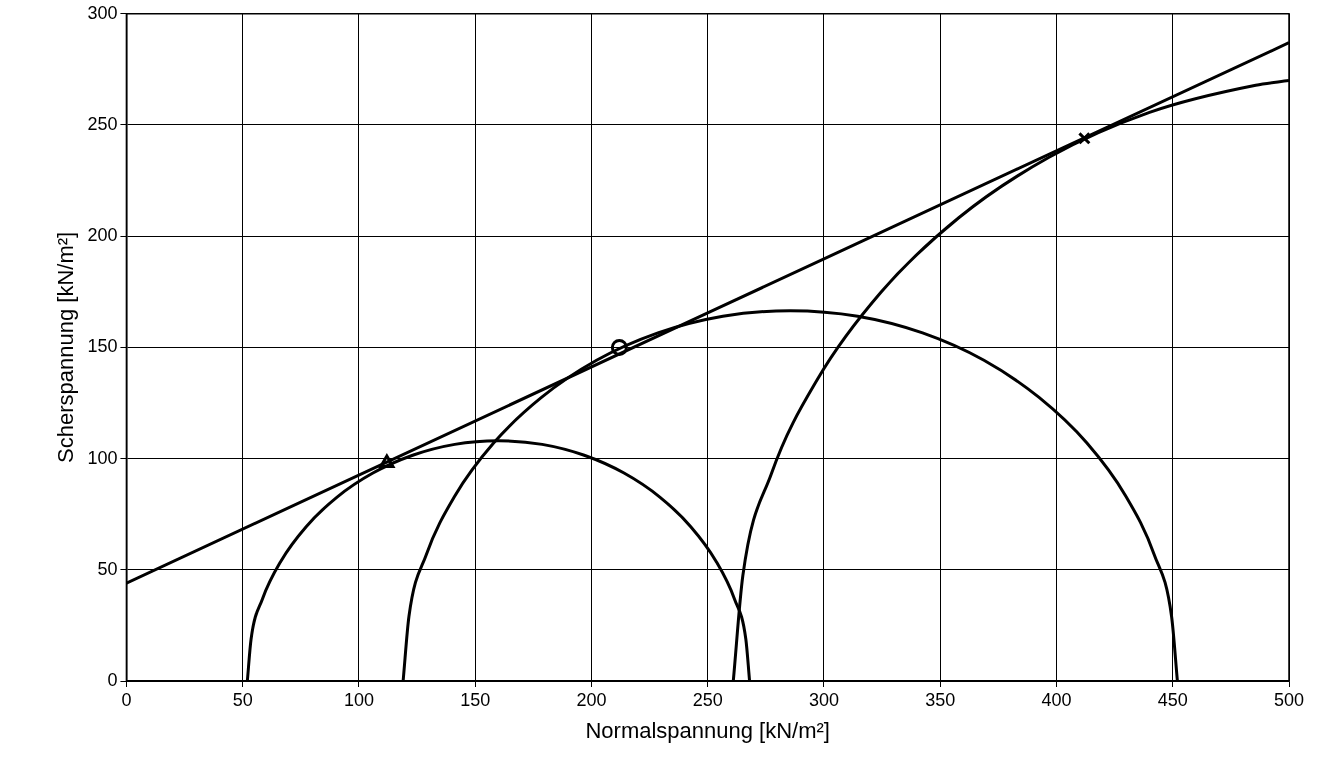 The width and height of the screenshot is (1334, 783). Describe the element at coordinates (1172, 699) in the screenshot. I see `x-tick-label: 450` at that location.